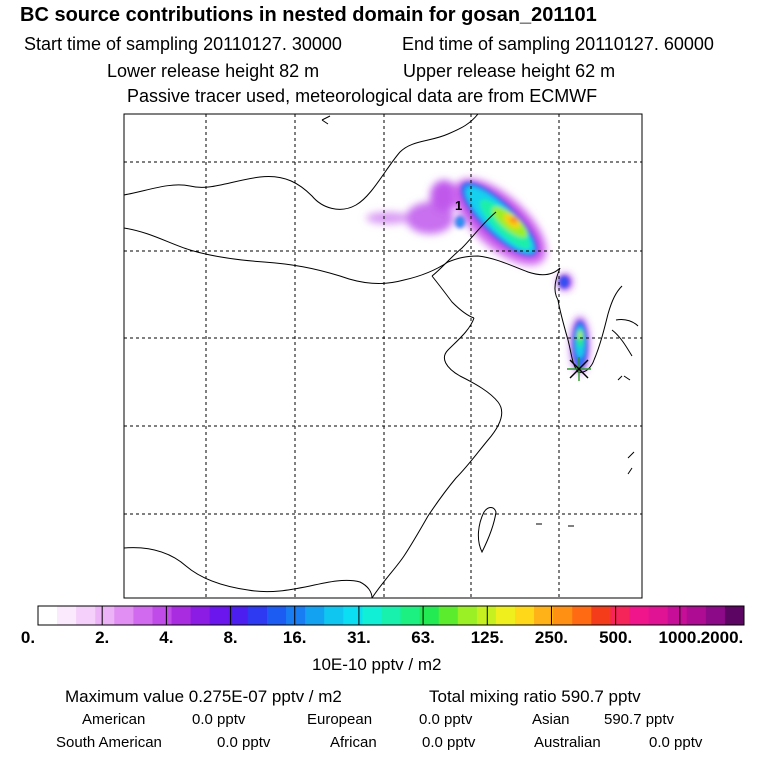 The width and height of the screenshot is (768, 768). I want to click on end-time: End time of sampling 20110127. 60000, so click(558, 44).